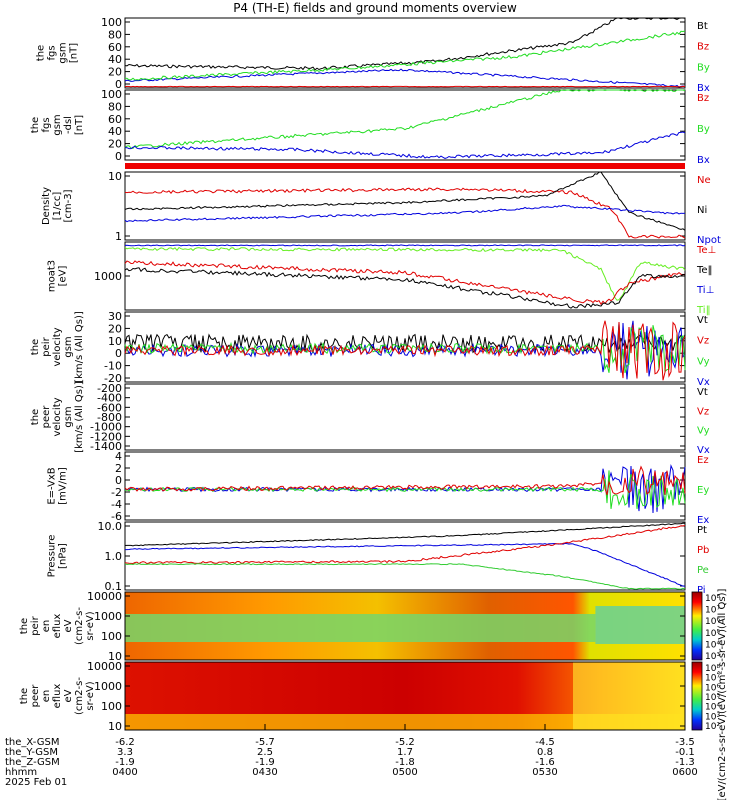 Image resolution: width=750 pixels, height=800 pixels. I want to click on ephemeris-value: 0.8, so click(545, 752).